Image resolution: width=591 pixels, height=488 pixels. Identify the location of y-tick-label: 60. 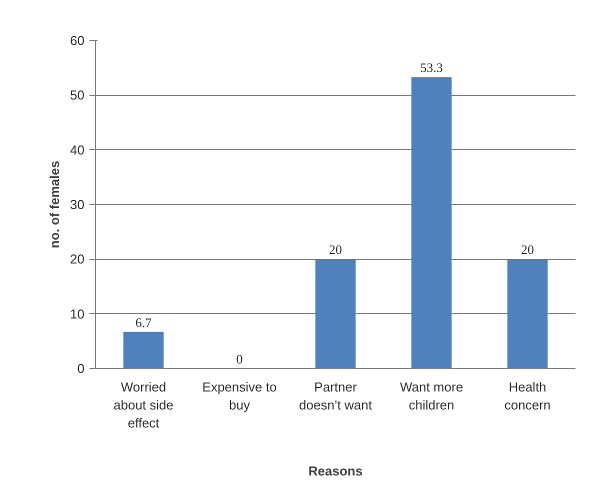
(77, 40).